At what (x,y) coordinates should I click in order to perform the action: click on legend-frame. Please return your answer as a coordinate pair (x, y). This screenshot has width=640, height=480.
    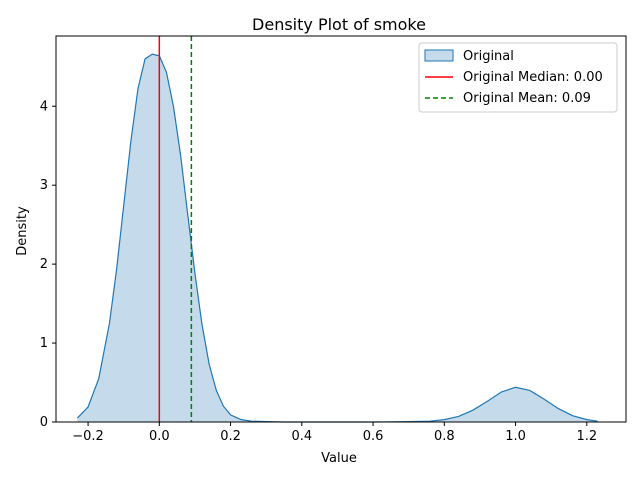
    Looking at the image, I should click on (518, 77).